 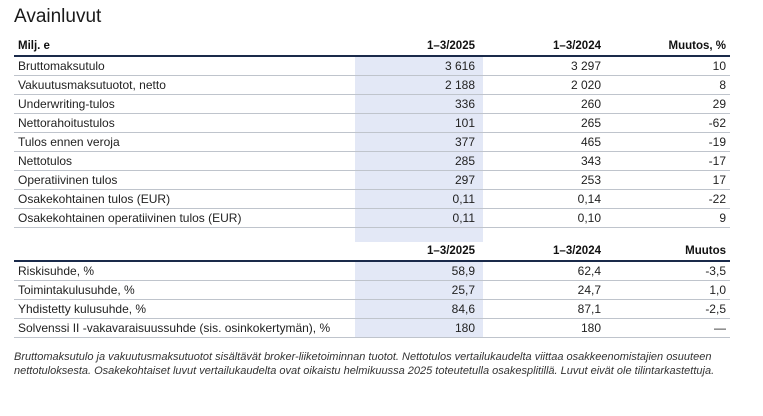 I want to click on value-current: 377, so click(x=419, y=142).